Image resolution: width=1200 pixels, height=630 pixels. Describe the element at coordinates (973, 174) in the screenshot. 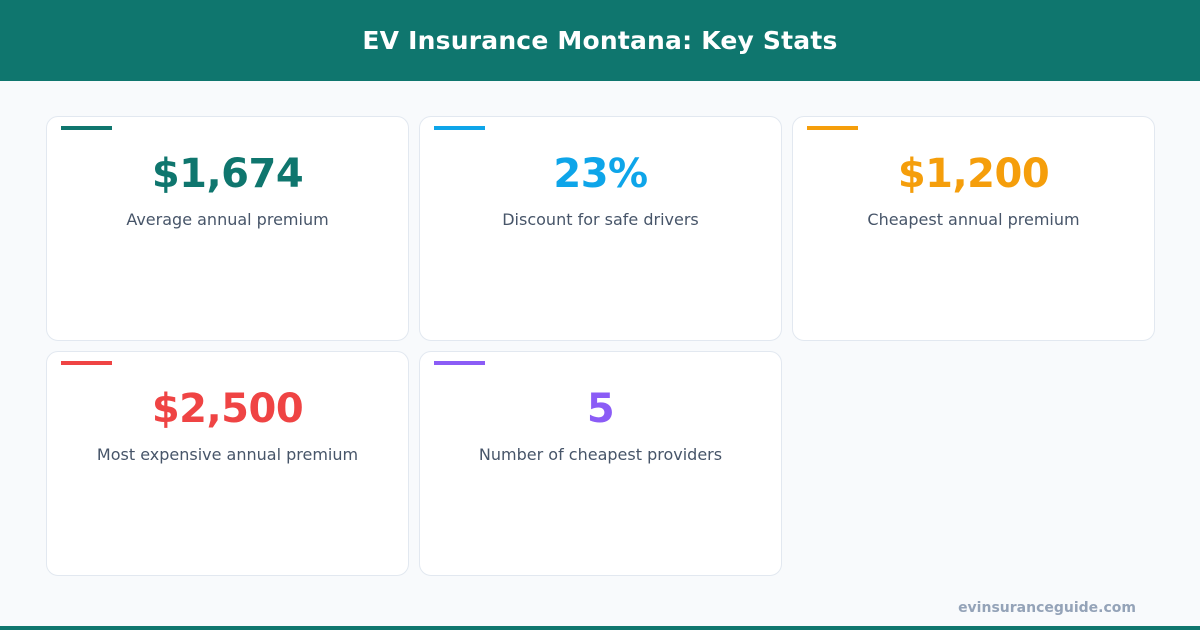

I see `stat-value: $1,200` at that location.